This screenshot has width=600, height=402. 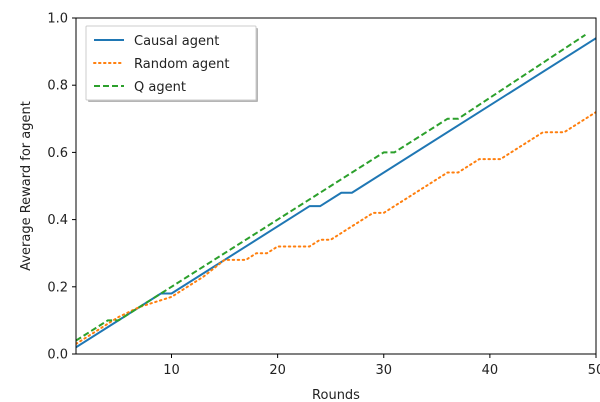 I want to click on y-tick-label: 0.8, so click(x=57, y=86).